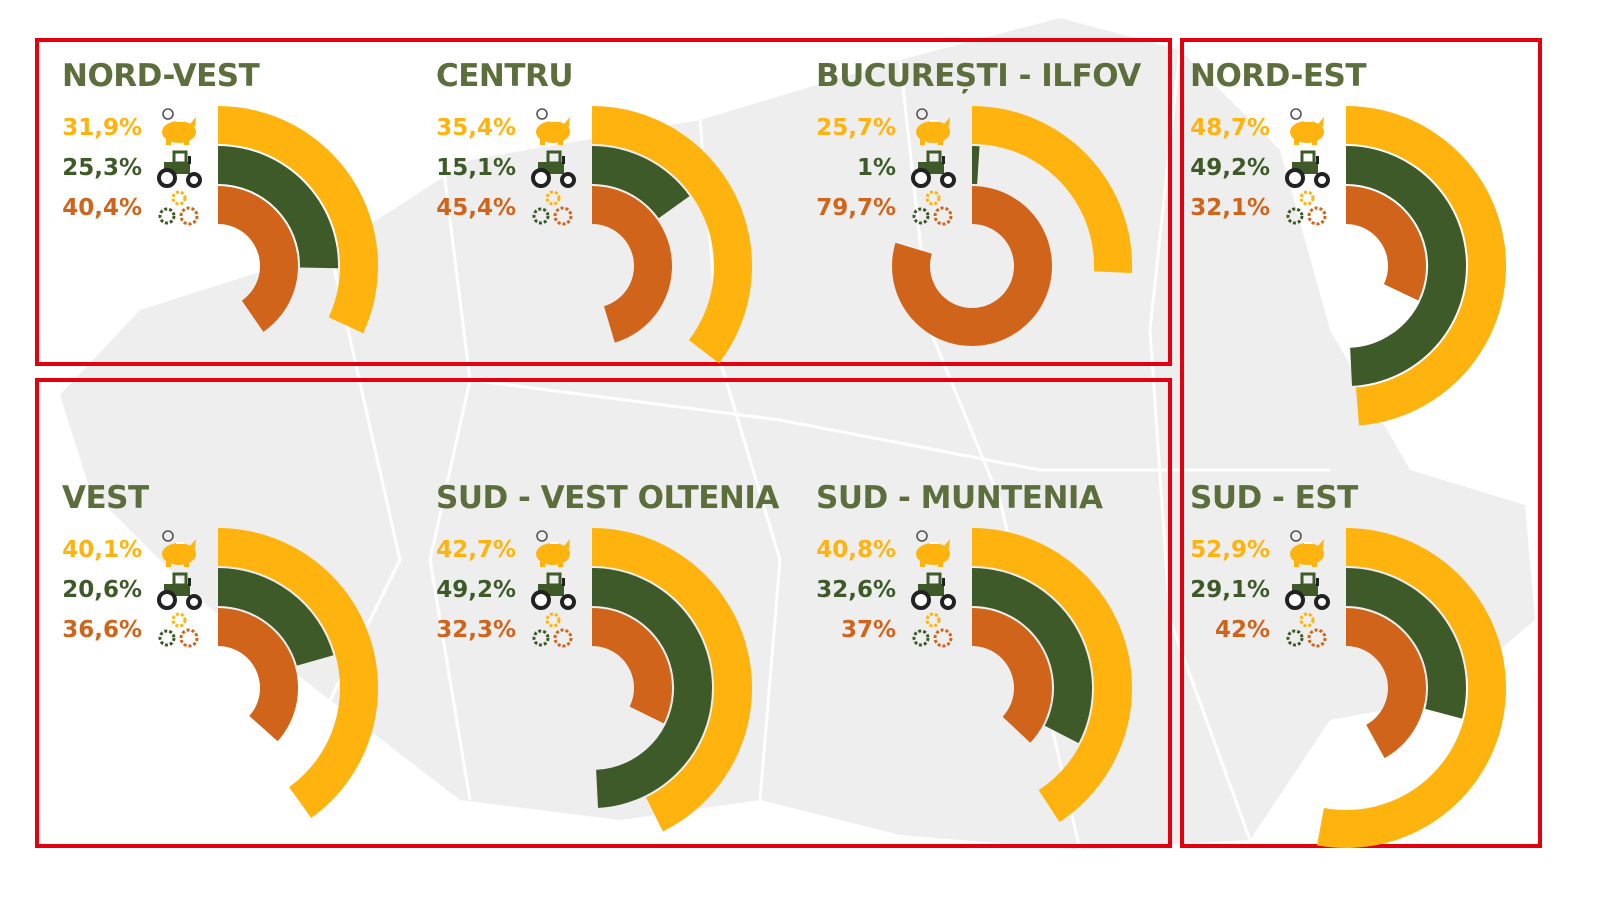  I want to click on legend-row-industry: 36,6%, so click(132, 630).